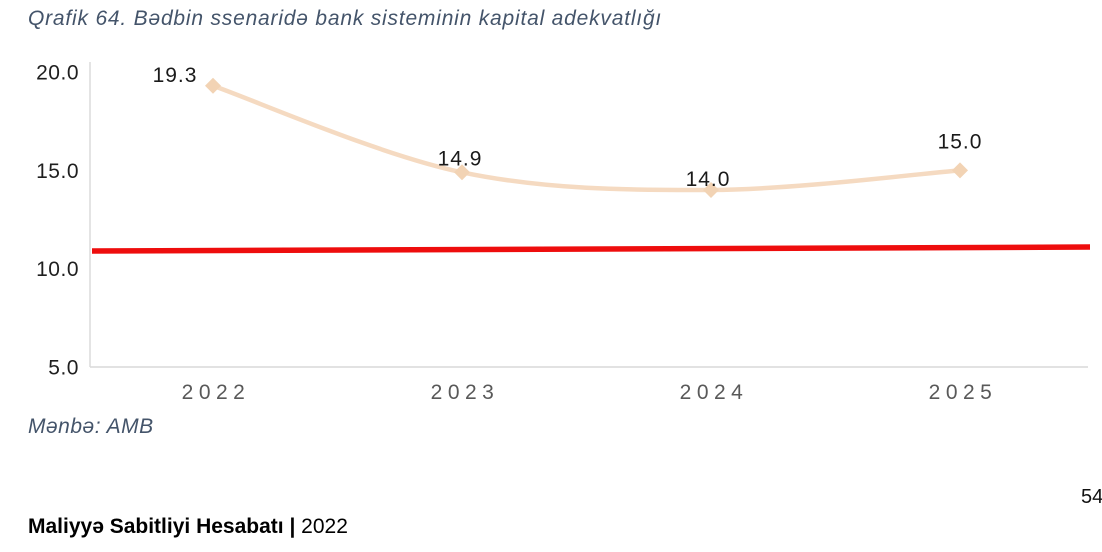 This screenshot has height=552, width=1102. I want to click on source-note: Mənbə: AMB, so click(91, 426).